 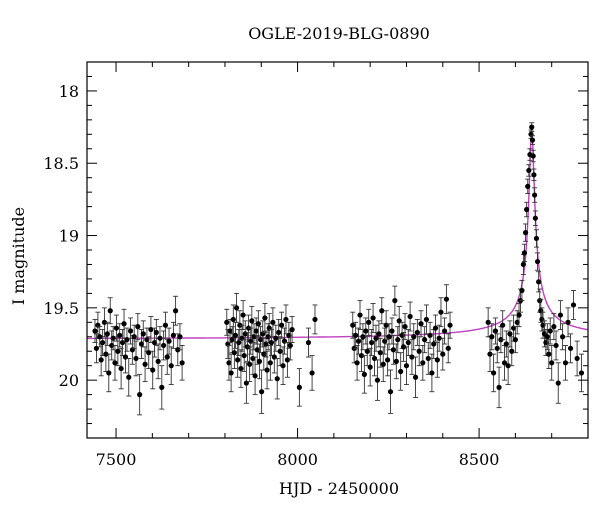 I want to click on y-tick-label: 18.5, so click(x=61, y=163).